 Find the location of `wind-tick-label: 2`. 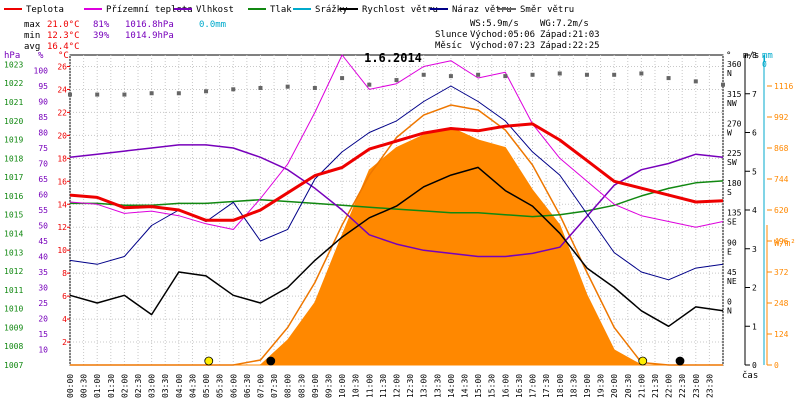

wind-tick-label: 2 is located at coordinates (754, 288).